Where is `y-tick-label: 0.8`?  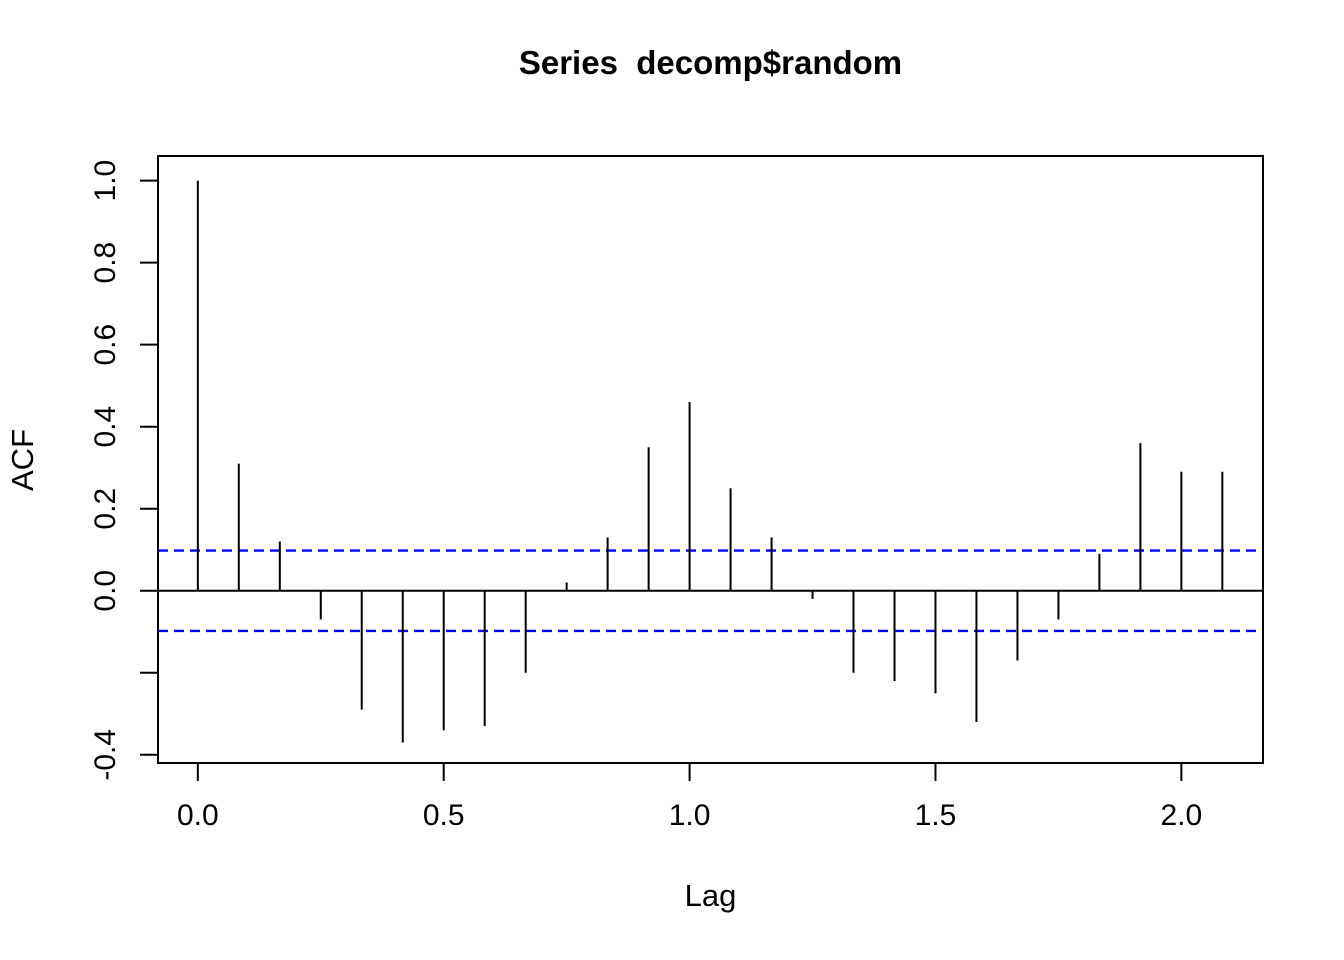
y-tick-label: 0.8 is located at coordinates (105, 263).